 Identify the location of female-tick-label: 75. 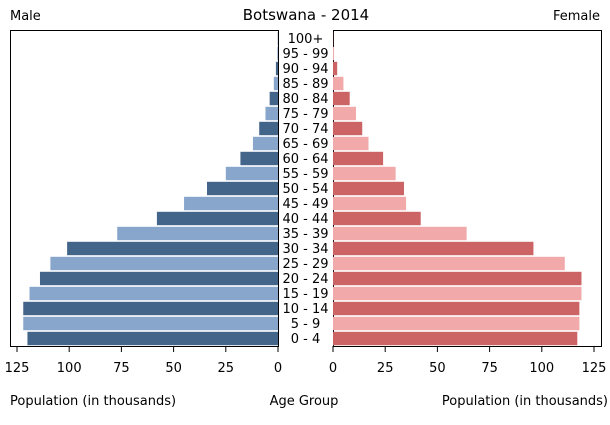
(489, 368).